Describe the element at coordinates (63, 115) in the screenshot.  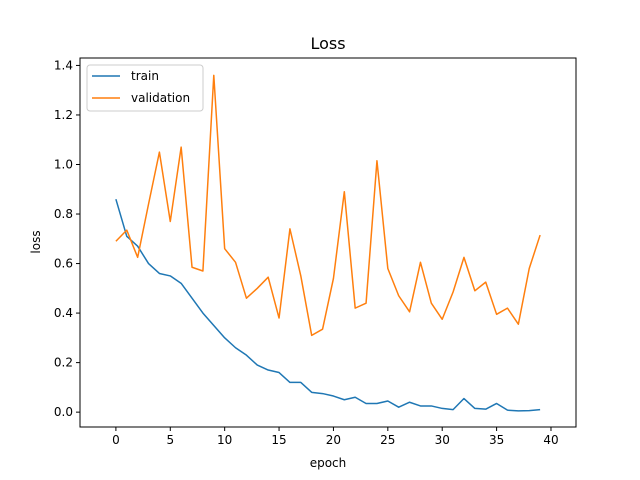
I see `y-tick-label: 1.2` at that location.